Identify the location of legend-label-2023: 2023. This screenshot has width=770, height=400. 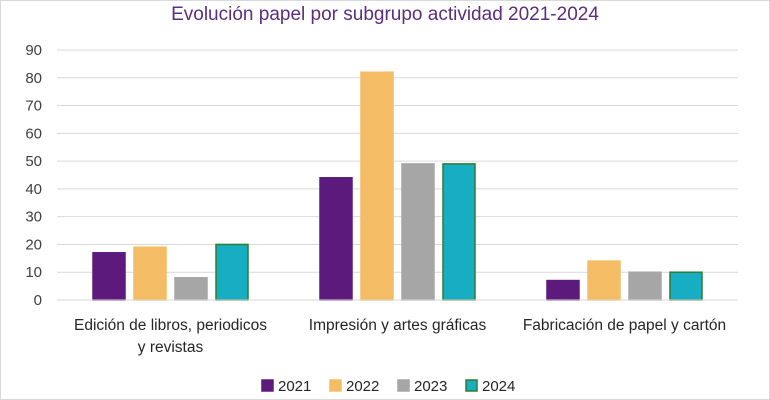
(430, 386).